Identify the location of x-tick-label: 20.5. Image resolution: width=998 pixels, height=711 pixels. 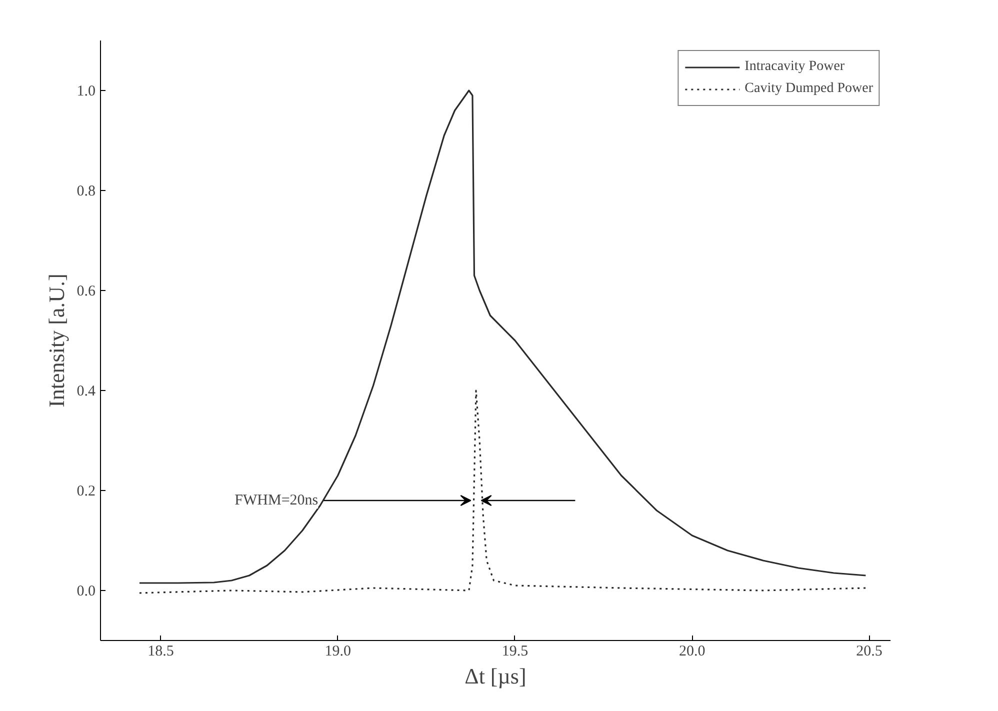
(869, 652).